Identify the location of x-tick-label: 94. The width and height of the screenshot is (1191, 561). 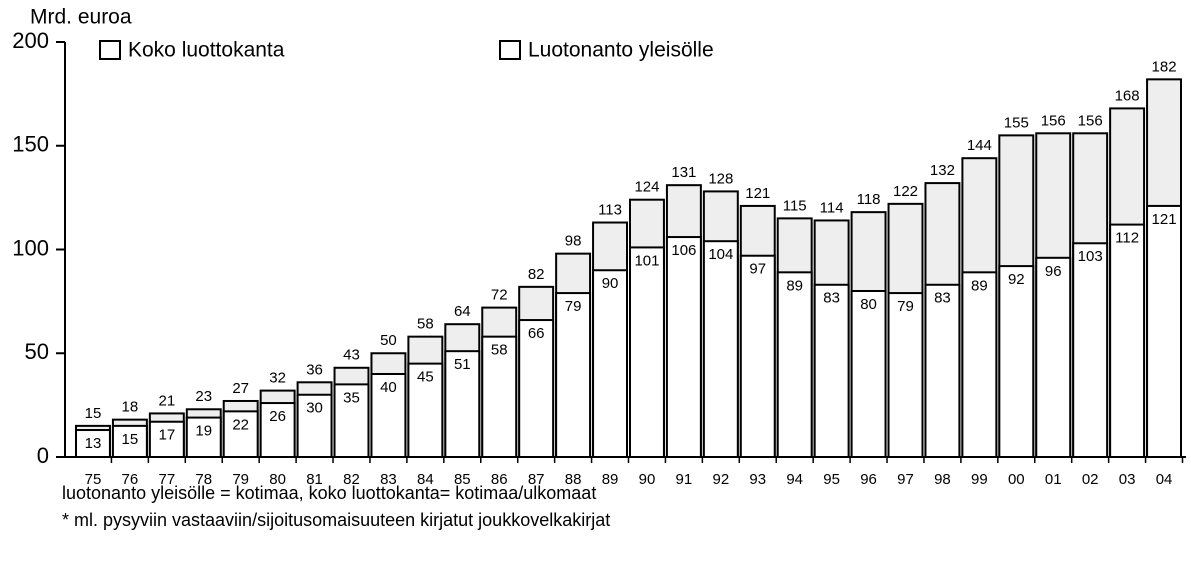
(794, 479).